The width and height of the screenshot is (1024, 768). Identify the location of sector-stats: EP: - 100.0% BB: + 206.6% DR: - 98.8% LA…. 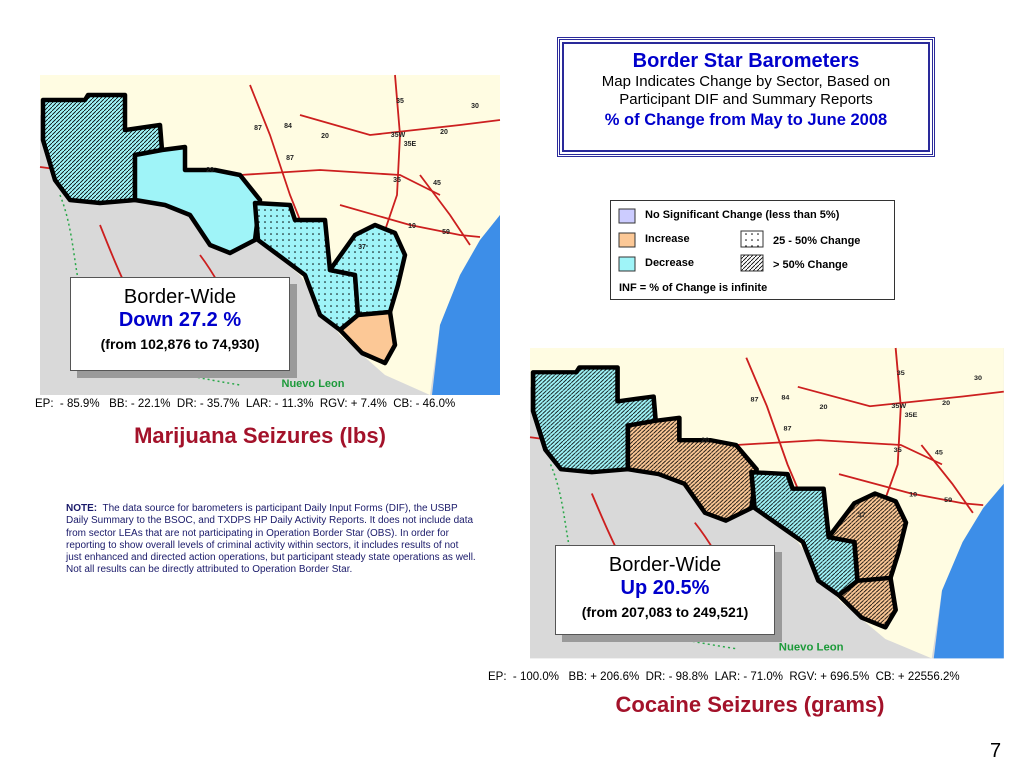
(724, 677).